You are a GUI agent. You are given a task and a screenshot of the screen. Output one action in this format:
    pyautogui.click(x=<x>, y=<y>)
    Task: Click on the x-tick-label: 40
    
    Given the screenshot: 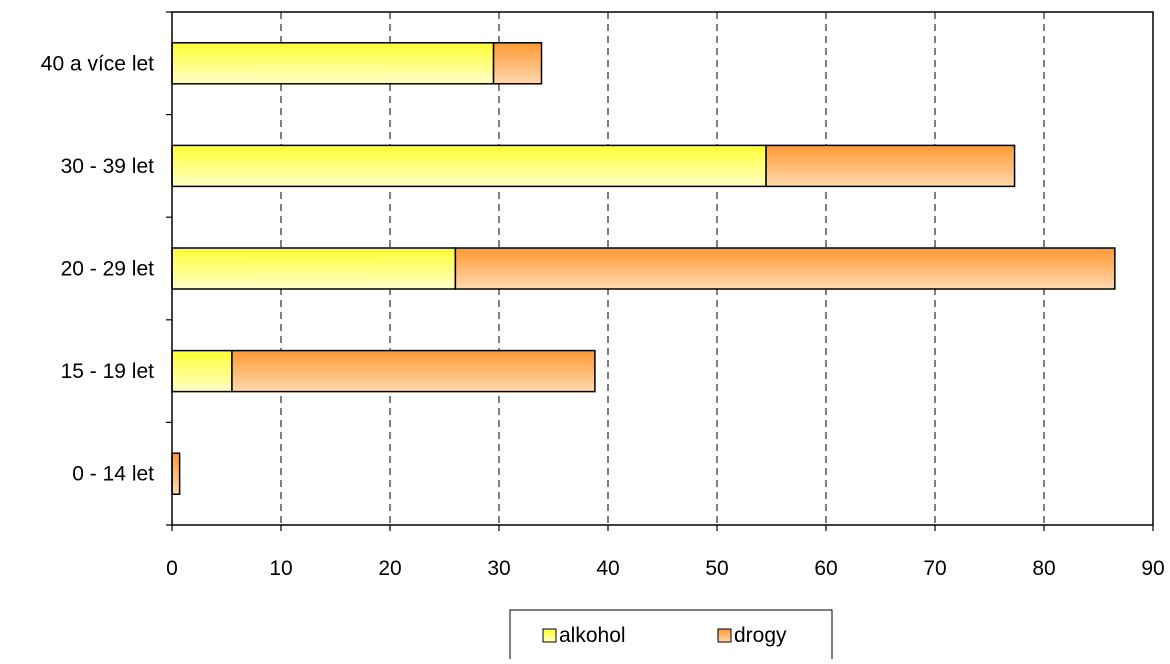 What is the action you would take?
    pyautogui.click(x=607, y=568)
    